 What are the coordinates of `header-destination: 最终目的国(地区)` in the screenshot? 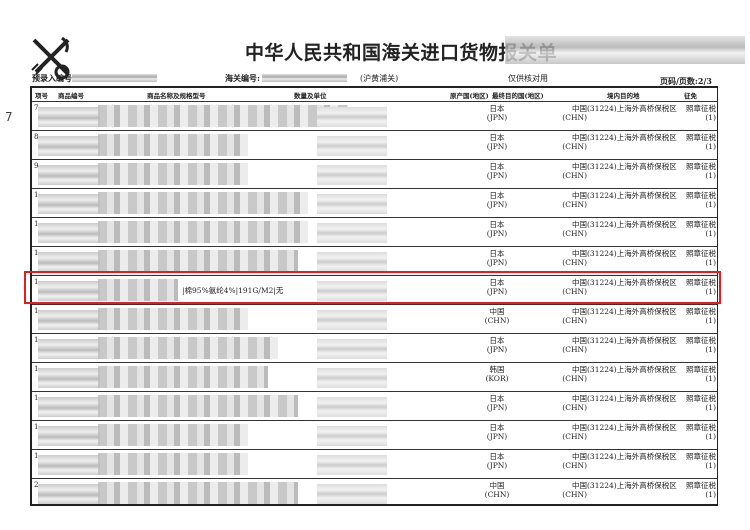 It's located at (518, 96).